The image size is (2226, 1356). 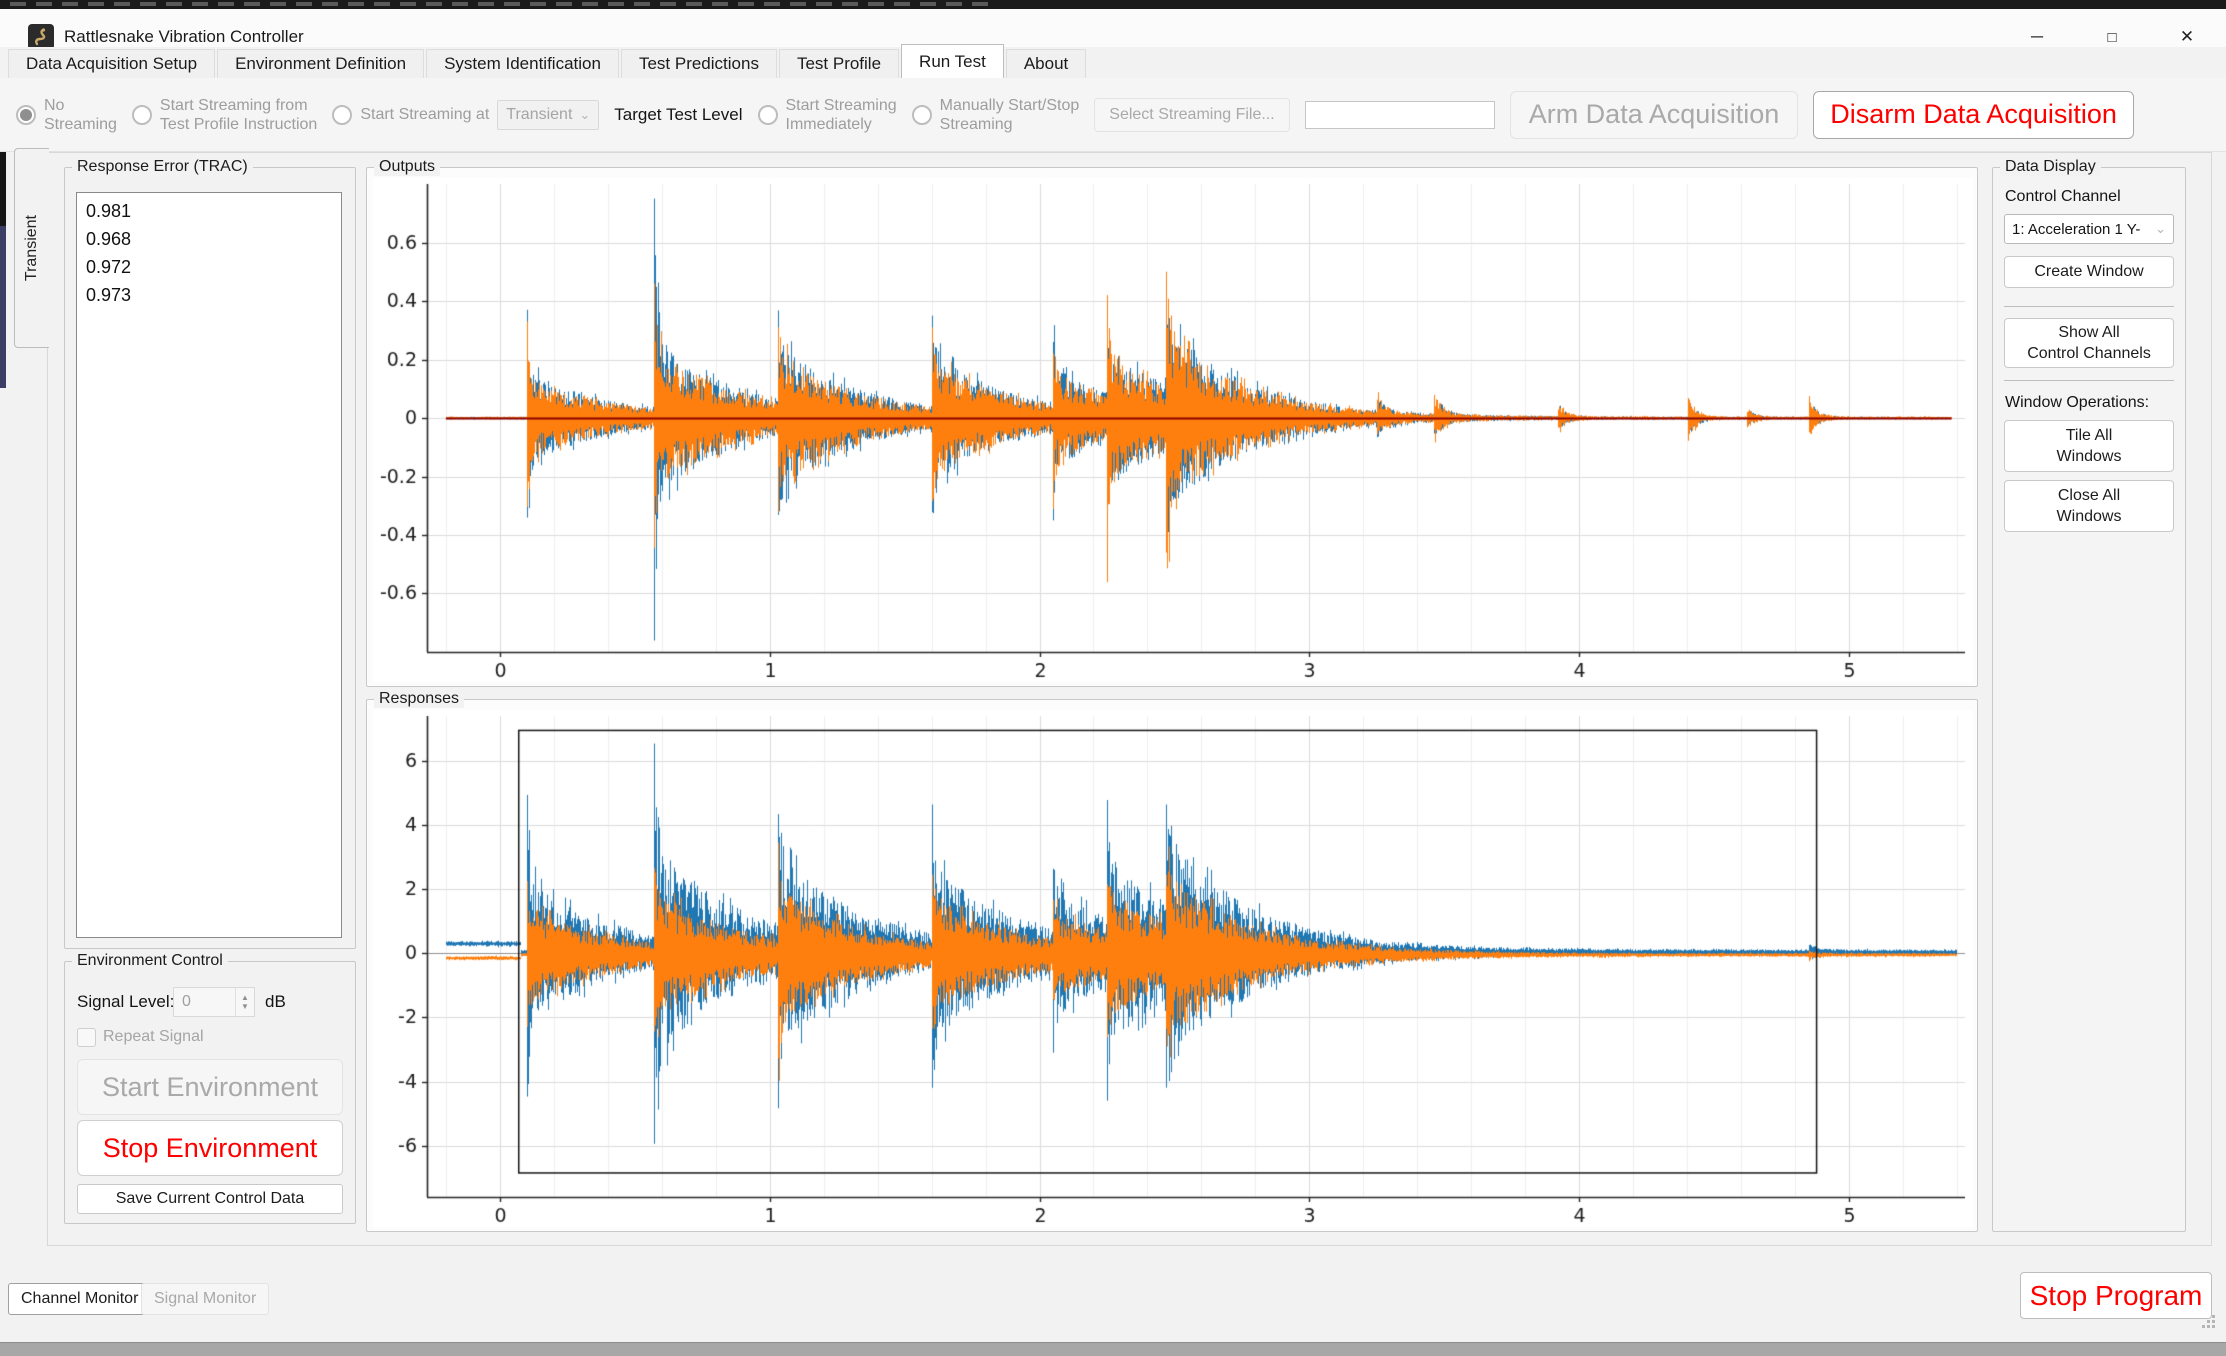 What do you see at coordinates (3, 307) in the screenshot?
I see `background-window-edge-navy` at bounding box center [3, 307].